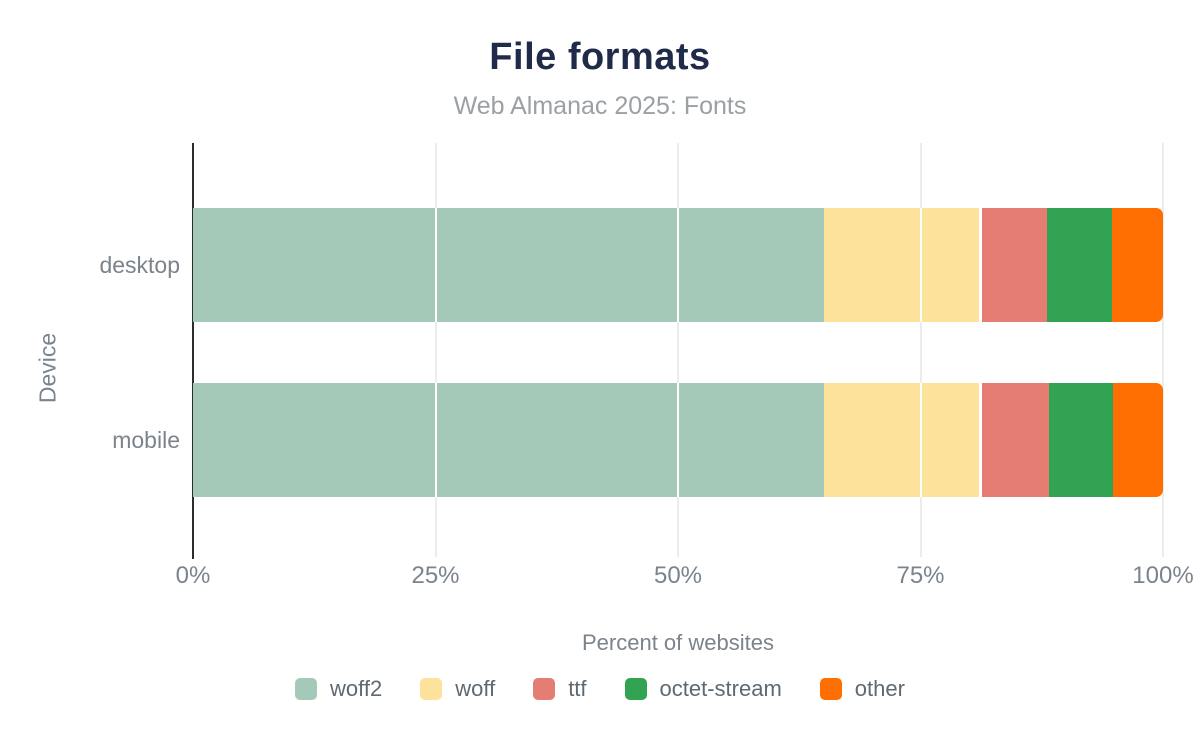 The image size is (1200, 742). I want to click on gridline-100%, so click(1163, 350).